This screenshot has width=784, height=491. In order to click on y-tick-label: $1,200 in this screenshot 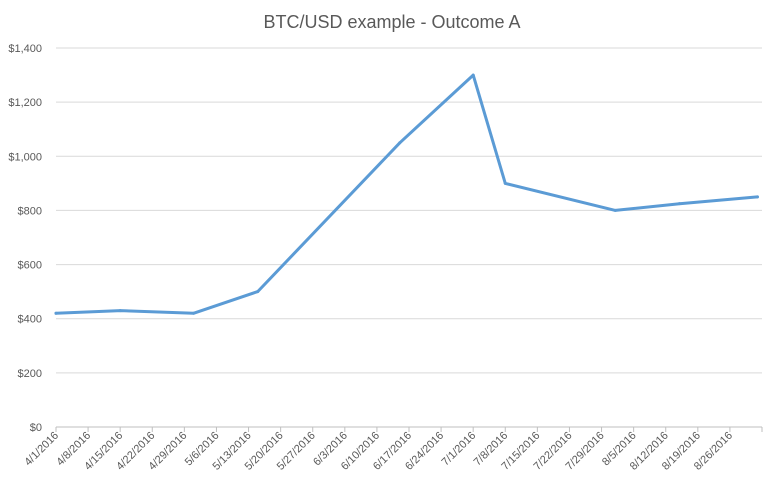, I will do `click(25, 103)`.